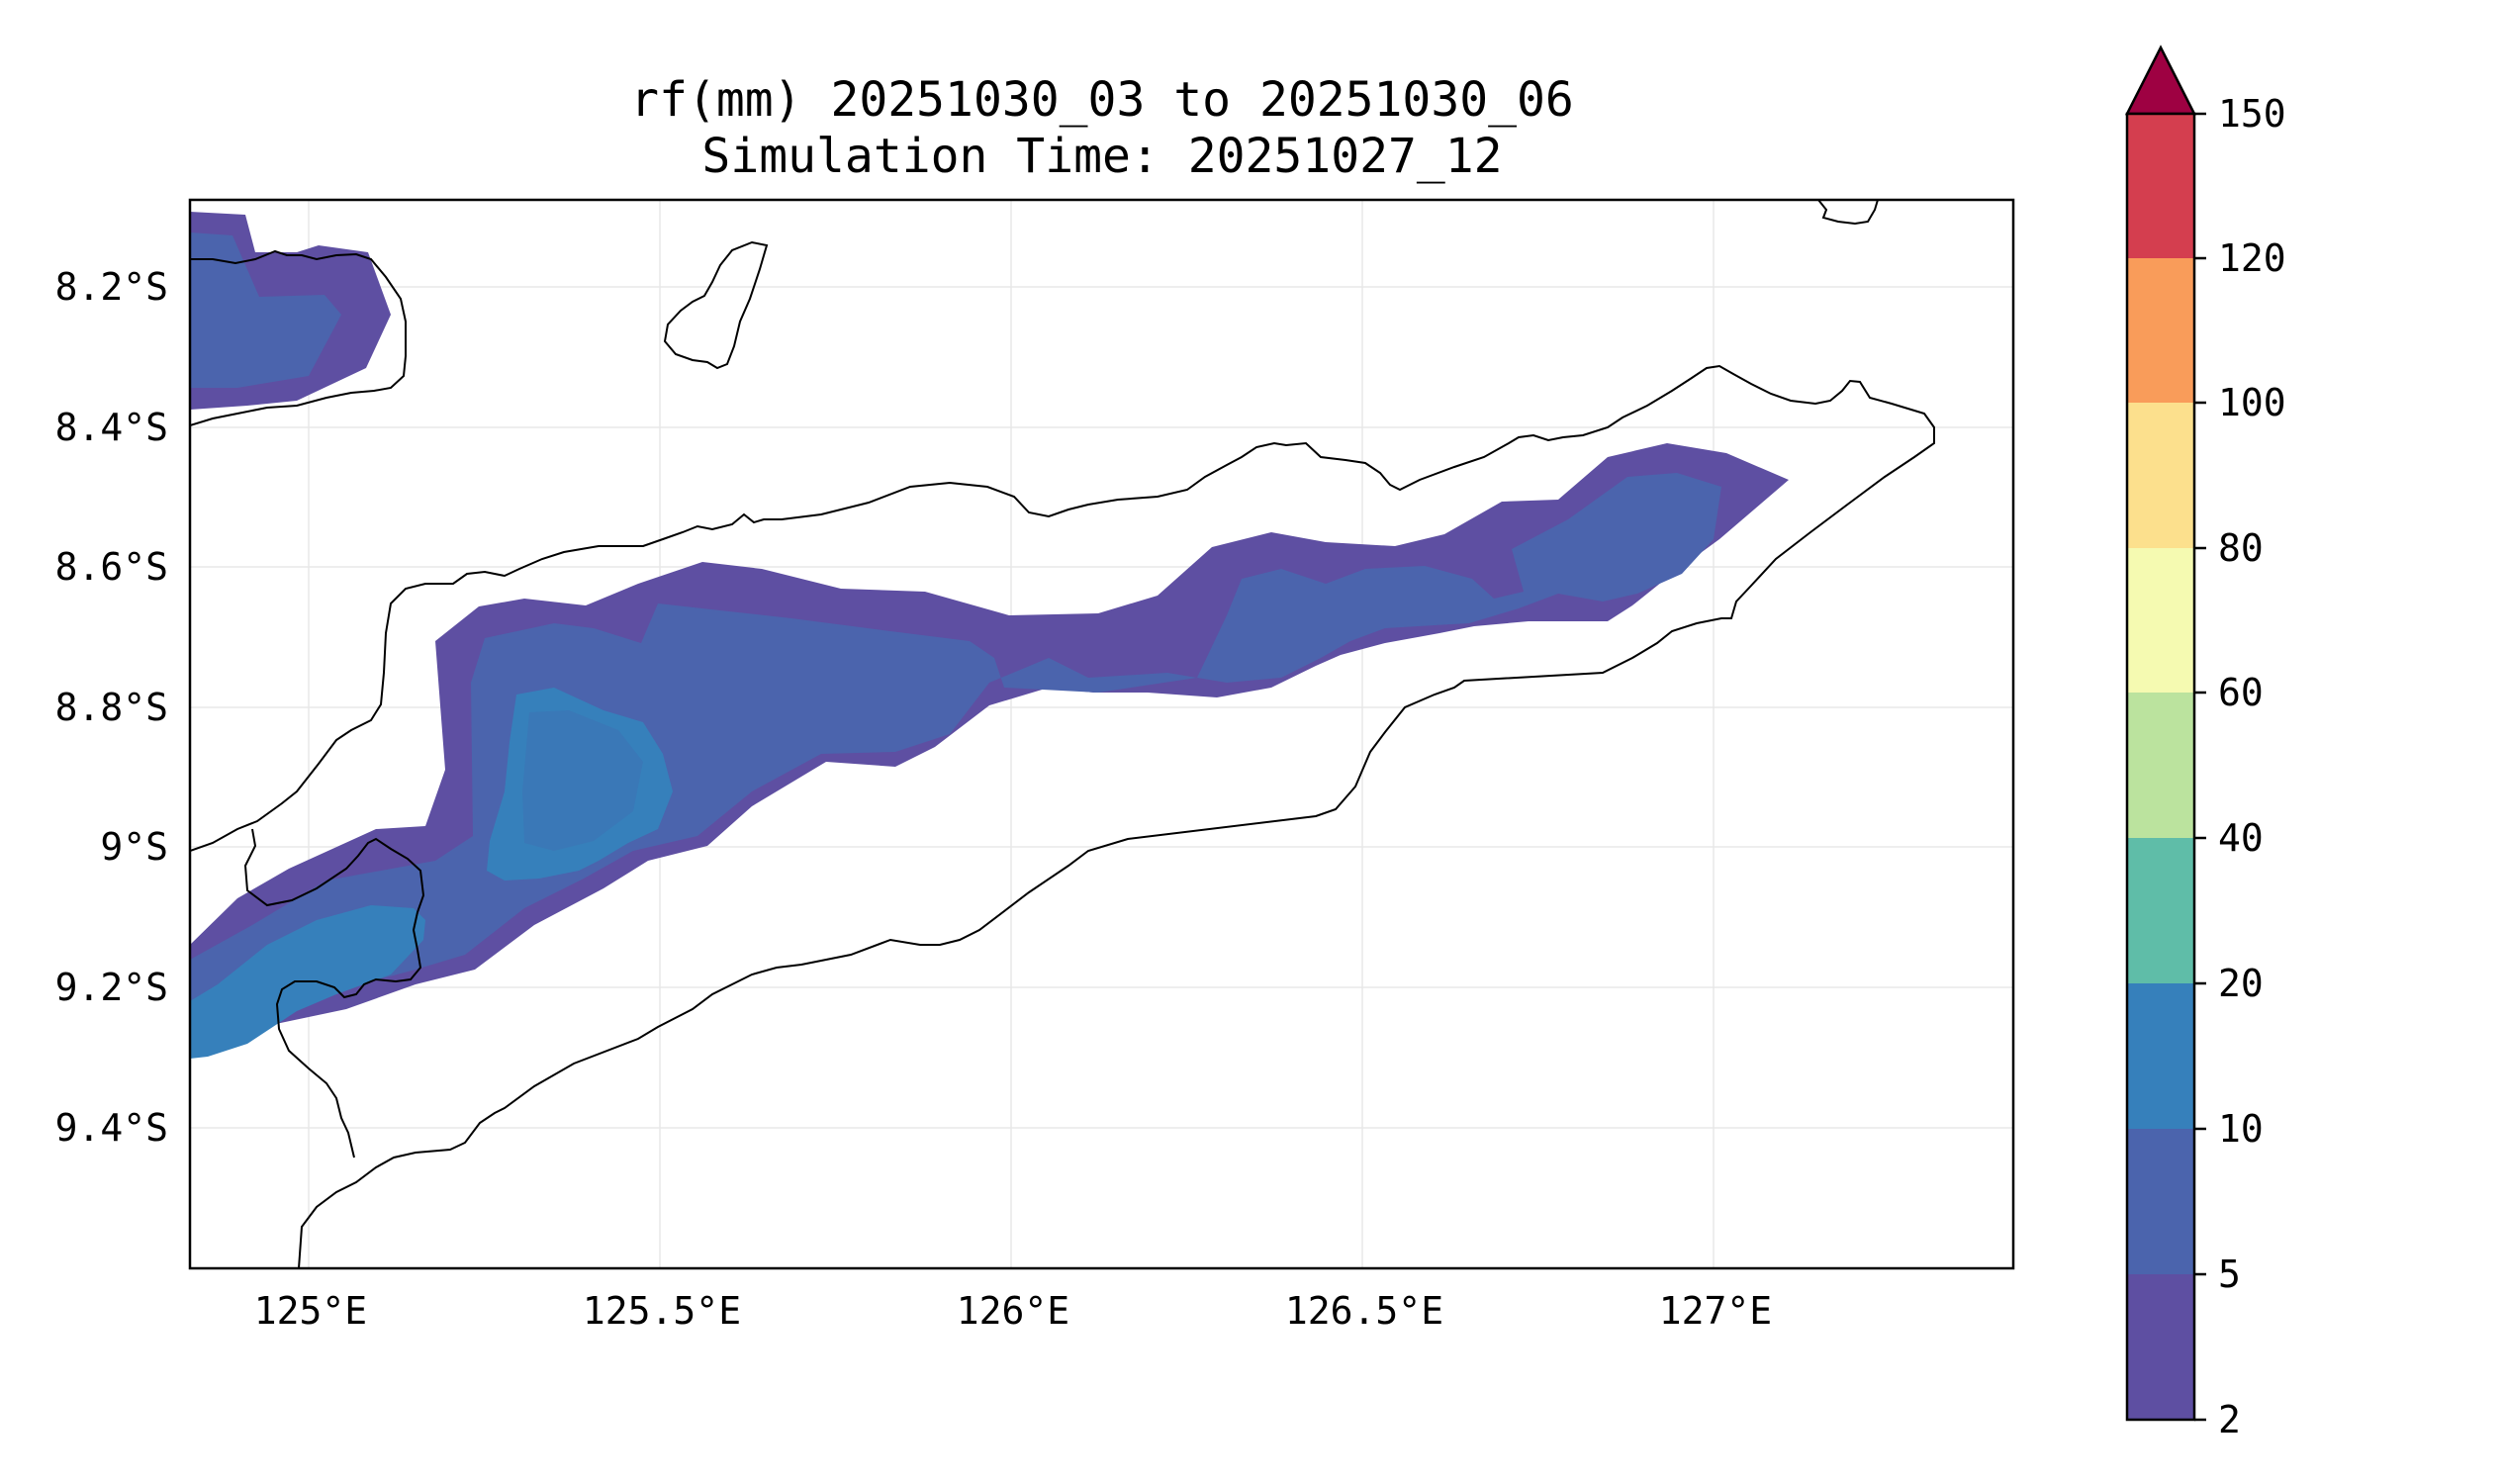  What do you see at coordinates (2200, 767) in the screenshot?
I see `colorbar-ticks` at bounding box center [2200, 767].